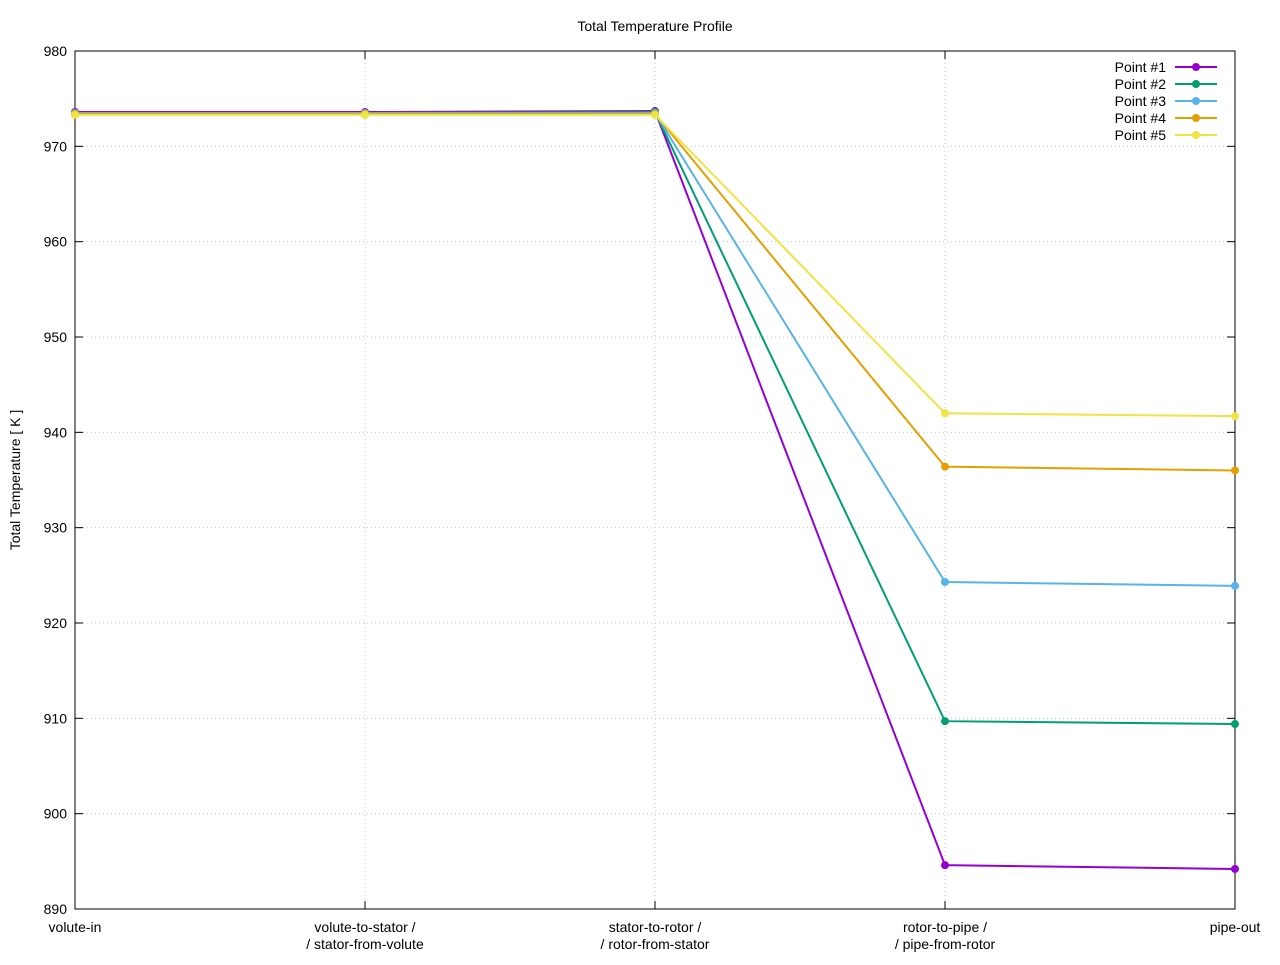 The image size is (1280, 965). What do you see at coordinates (364, 927) in the screenshot?
I see `x-tick-label: volute-to-stator /` at bounding box center [364, 927].